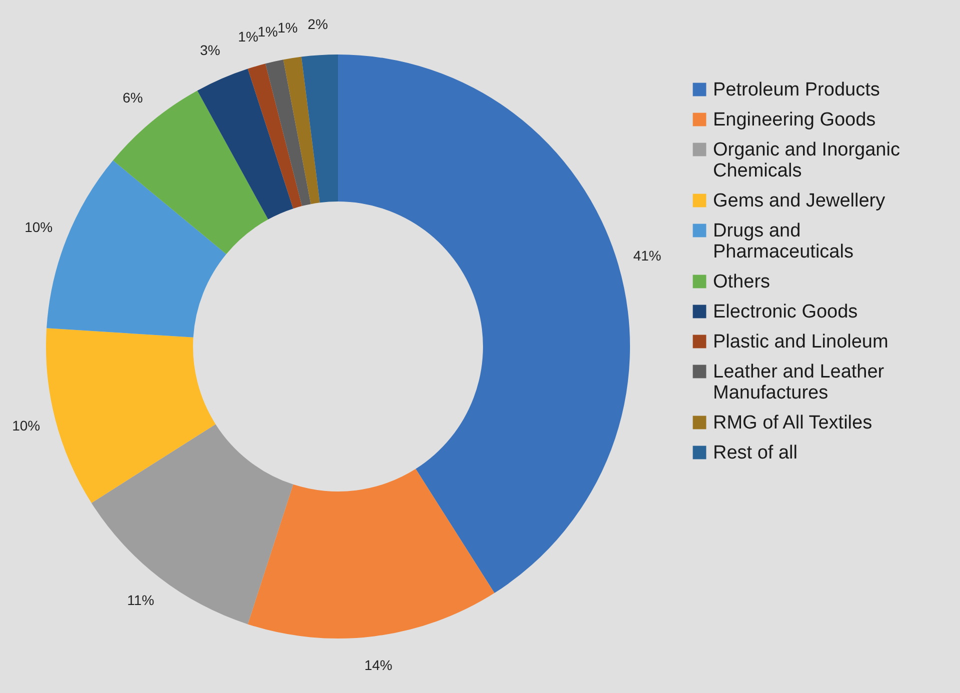 The width and height of the screenshot is (960, 693). Describe the element at coordinates (785, 312) in the screenshot. I see `legend-label: Electronic Goods` at that location.